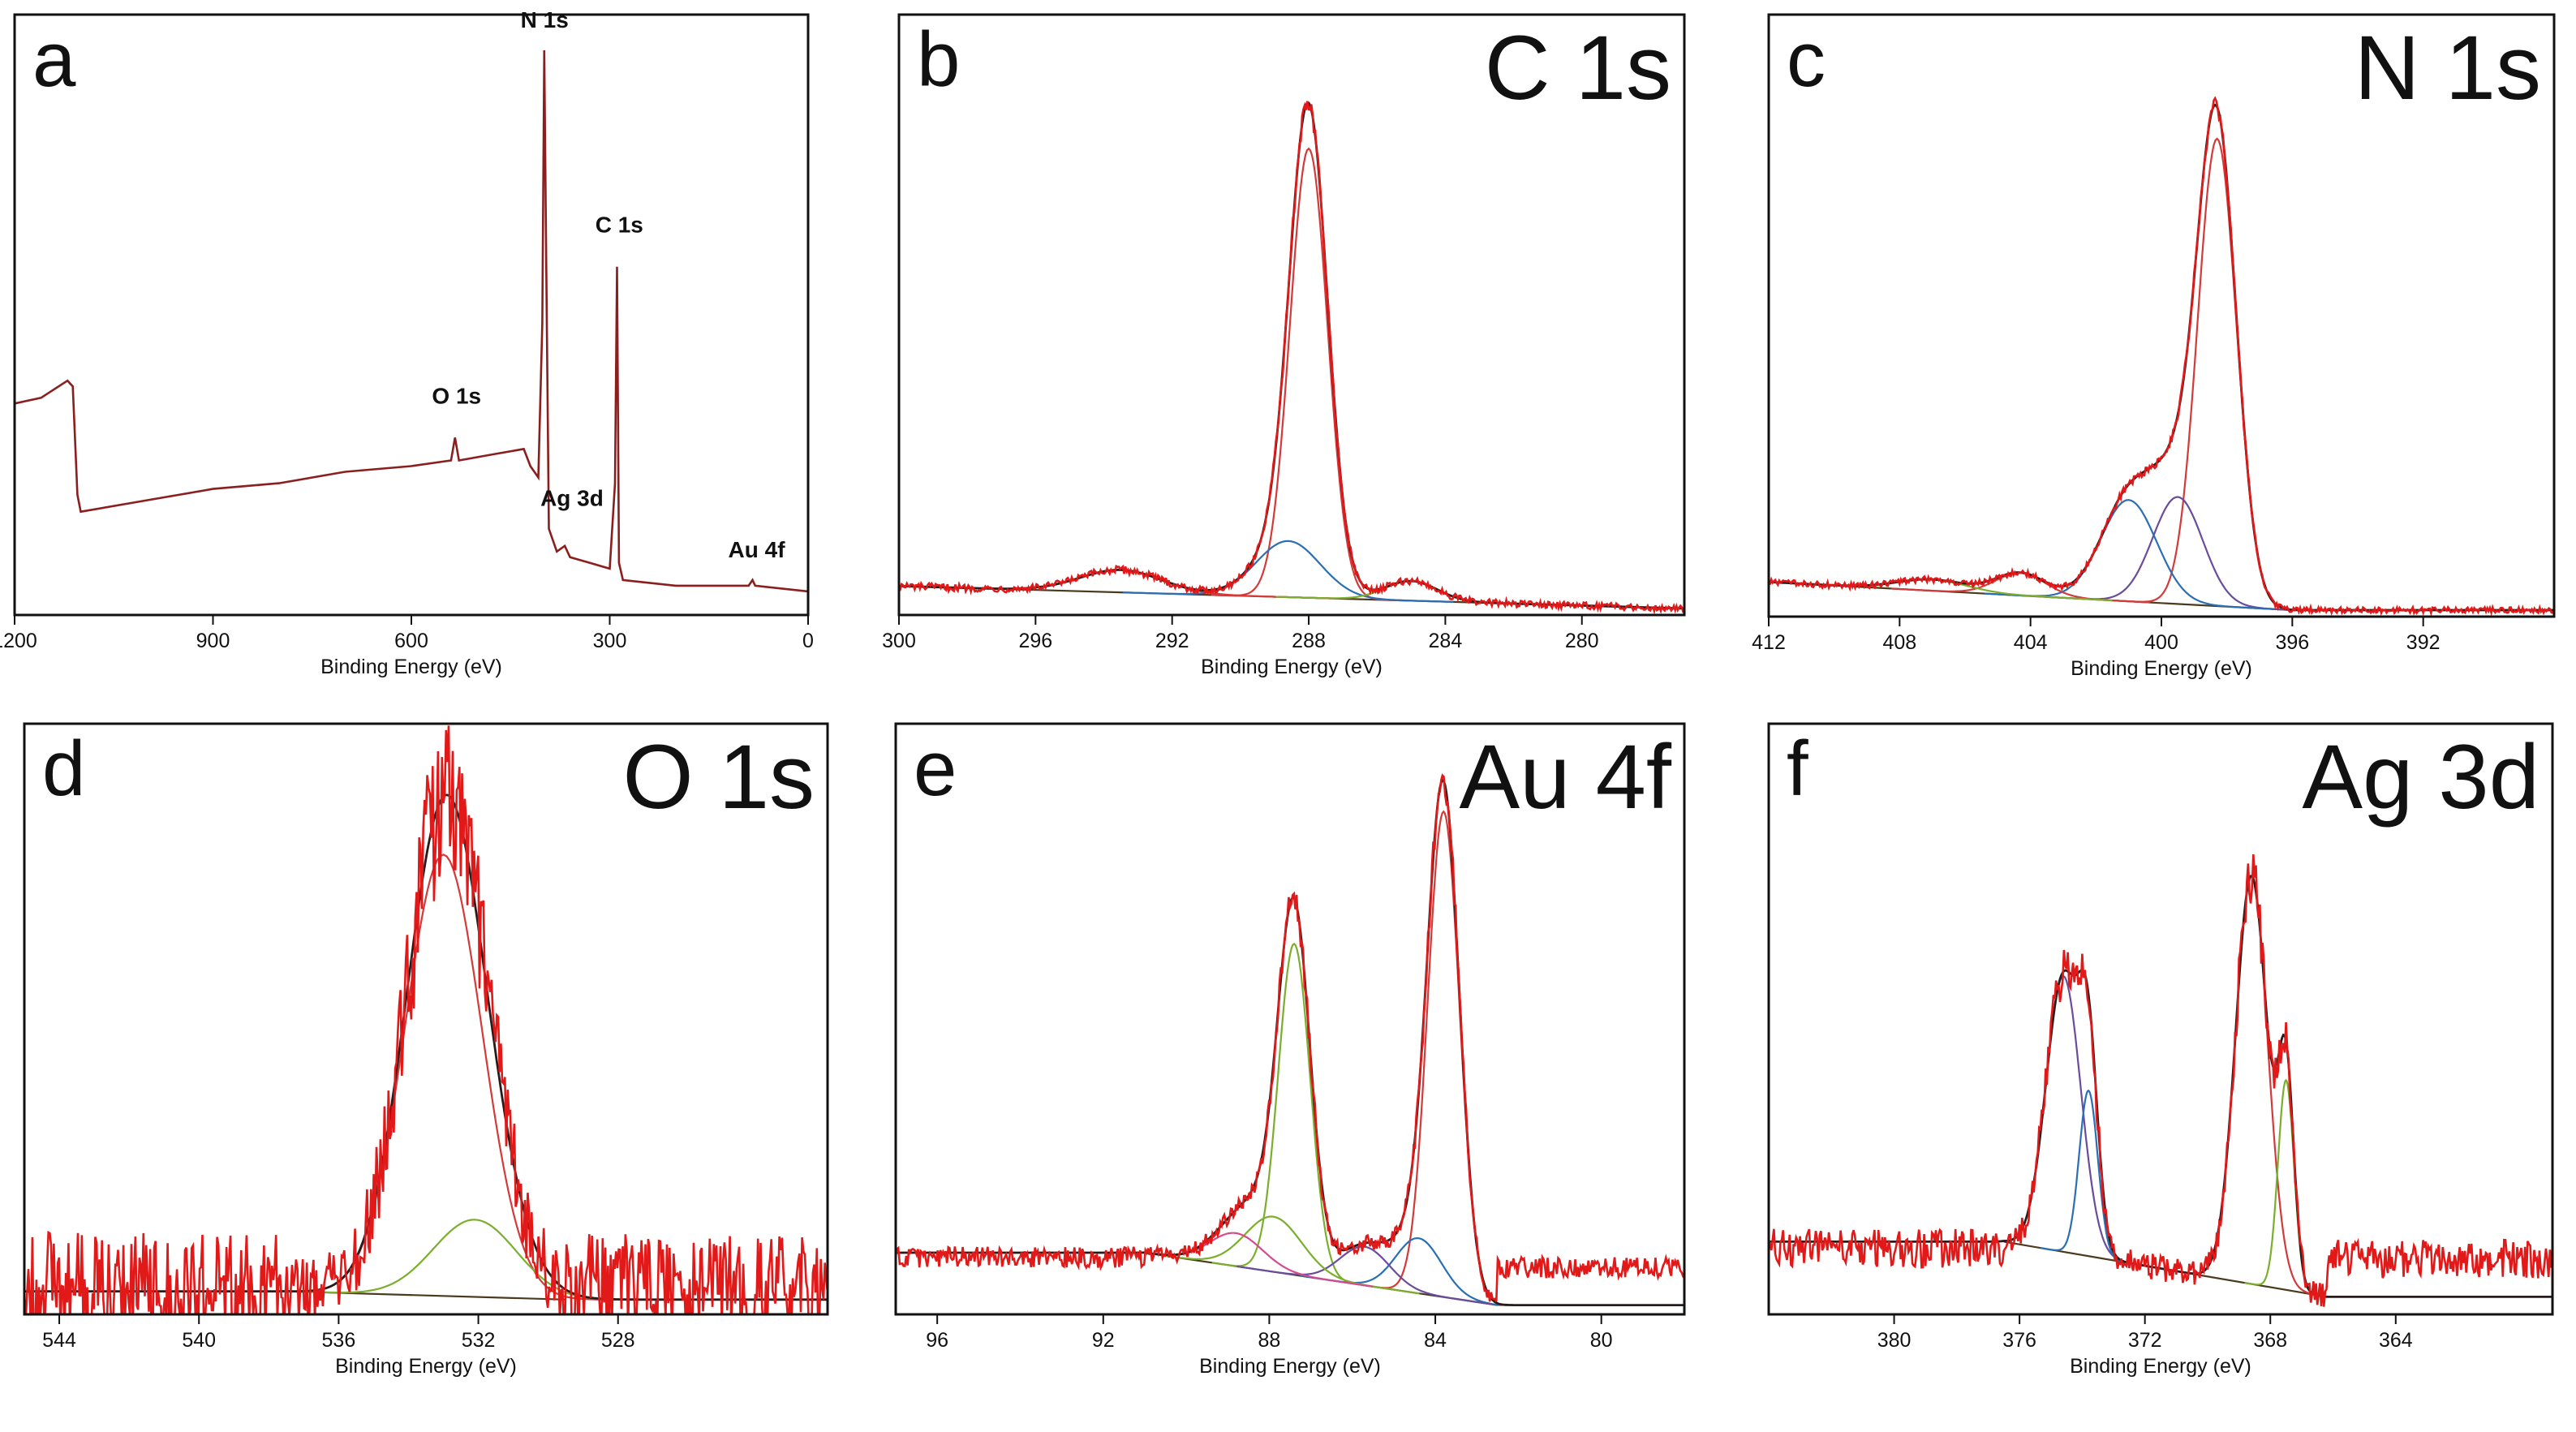 The image size is (2576, 1432). What do you see at coordinates (1797, 768) in the screenshot?
I see `panel-letter-f: f` at bounding box center [1797, 768].